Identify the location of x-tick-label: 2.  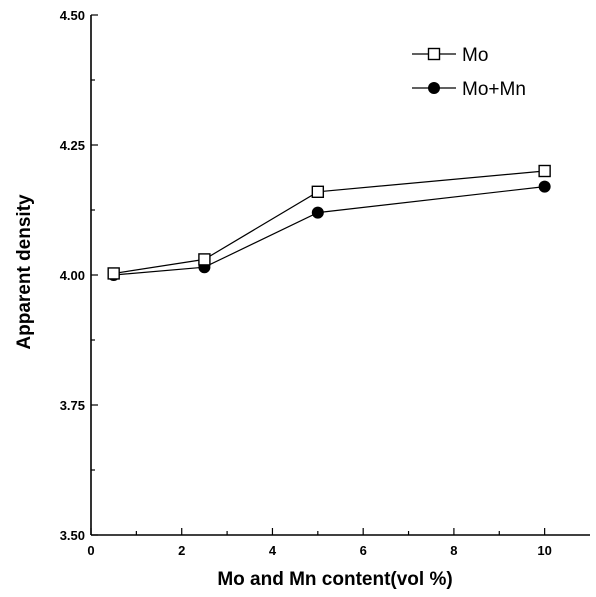
(181, 550).